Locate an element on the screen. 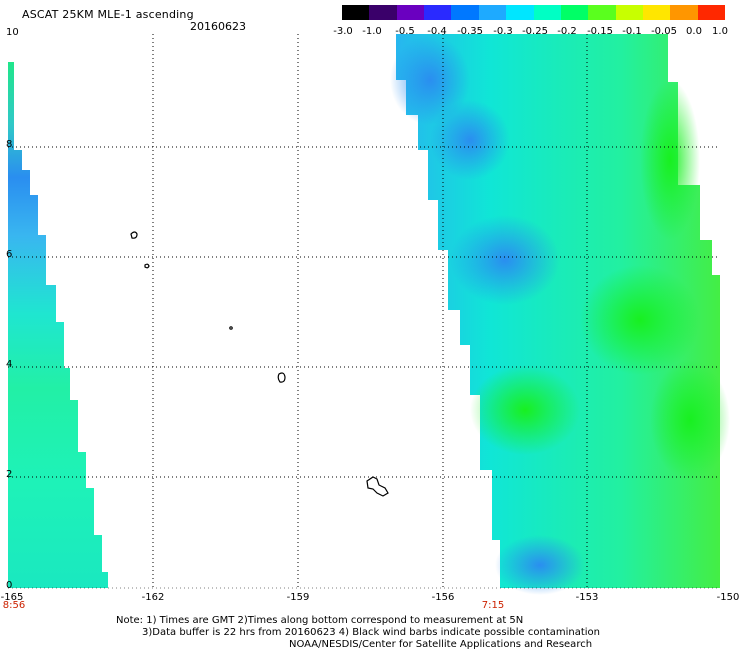 The height and width of the screenshot is (650, 740). y-tick-label: 6 is located at coordinates (9, 254).